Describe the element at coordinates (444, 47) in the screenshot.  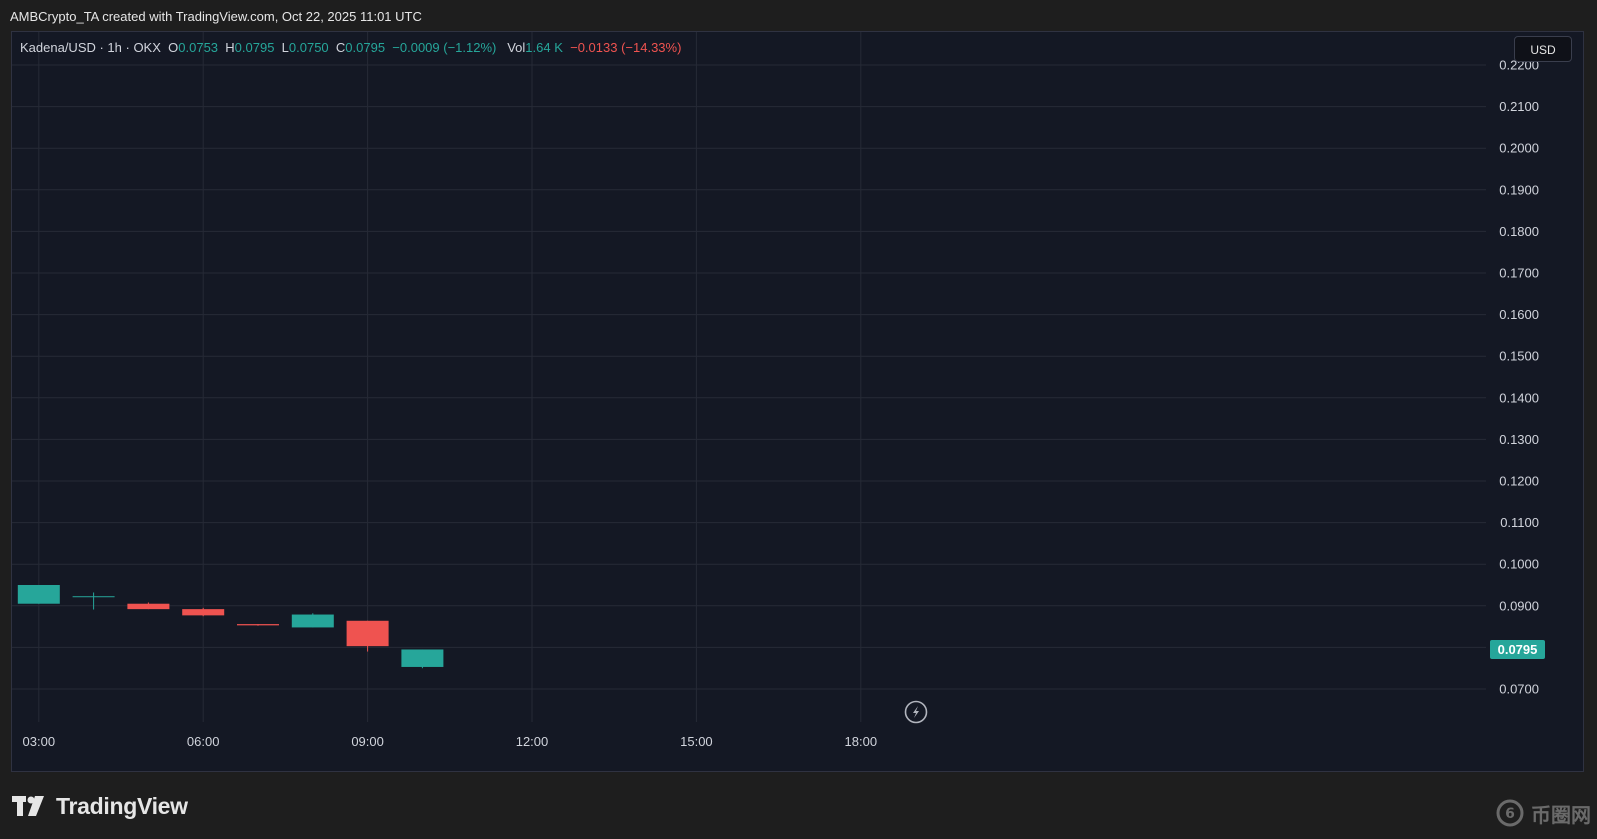
I see `legend-change: −0.0009 (−1.12%)` at that location.